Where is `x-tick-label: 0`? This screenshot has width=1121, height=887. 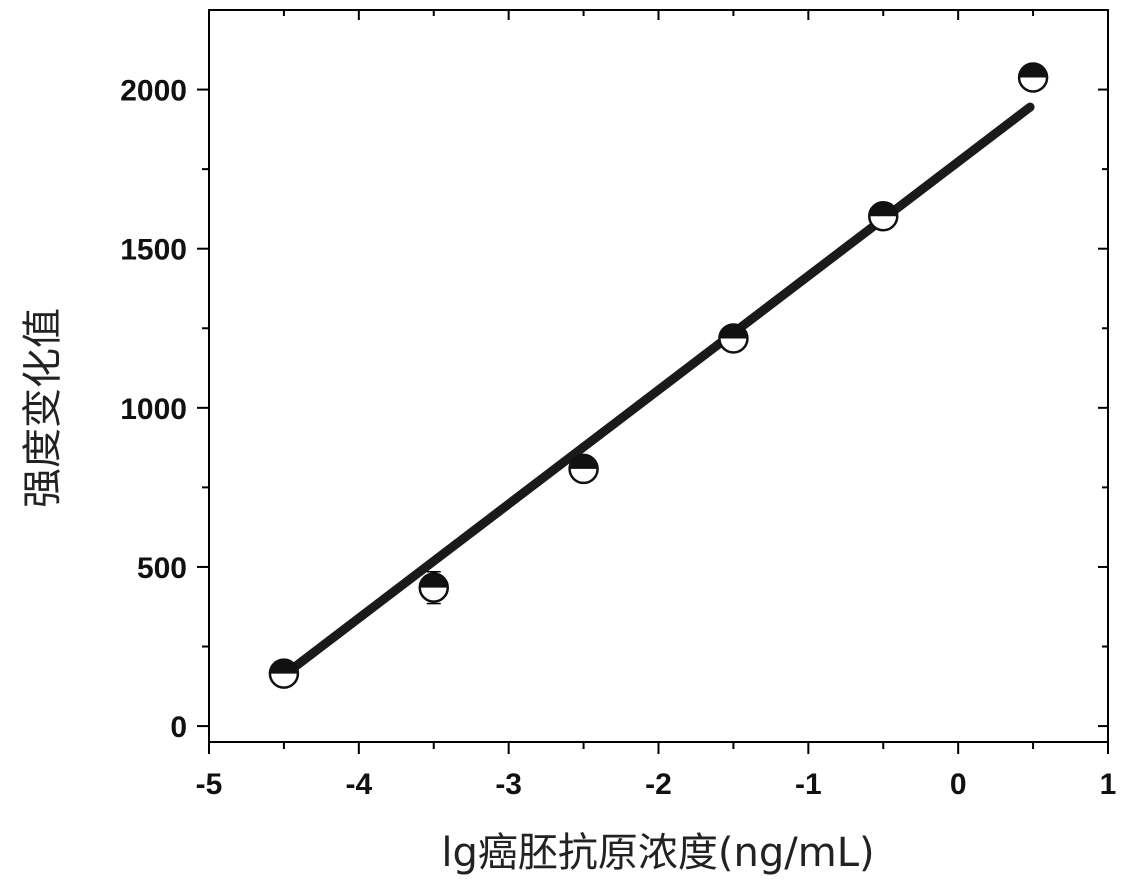
x-tick-label: 0 is located at coordinates (958, 784).